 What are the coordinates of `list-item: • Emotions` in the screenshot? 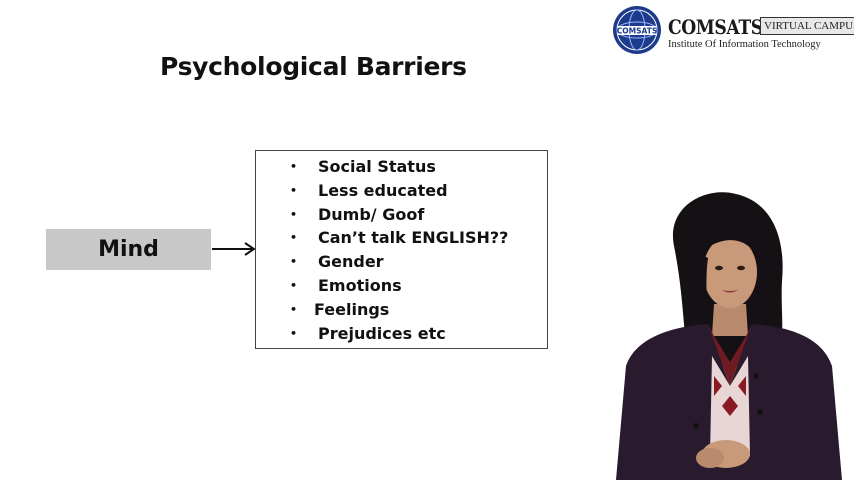 It's located at (401, 286).